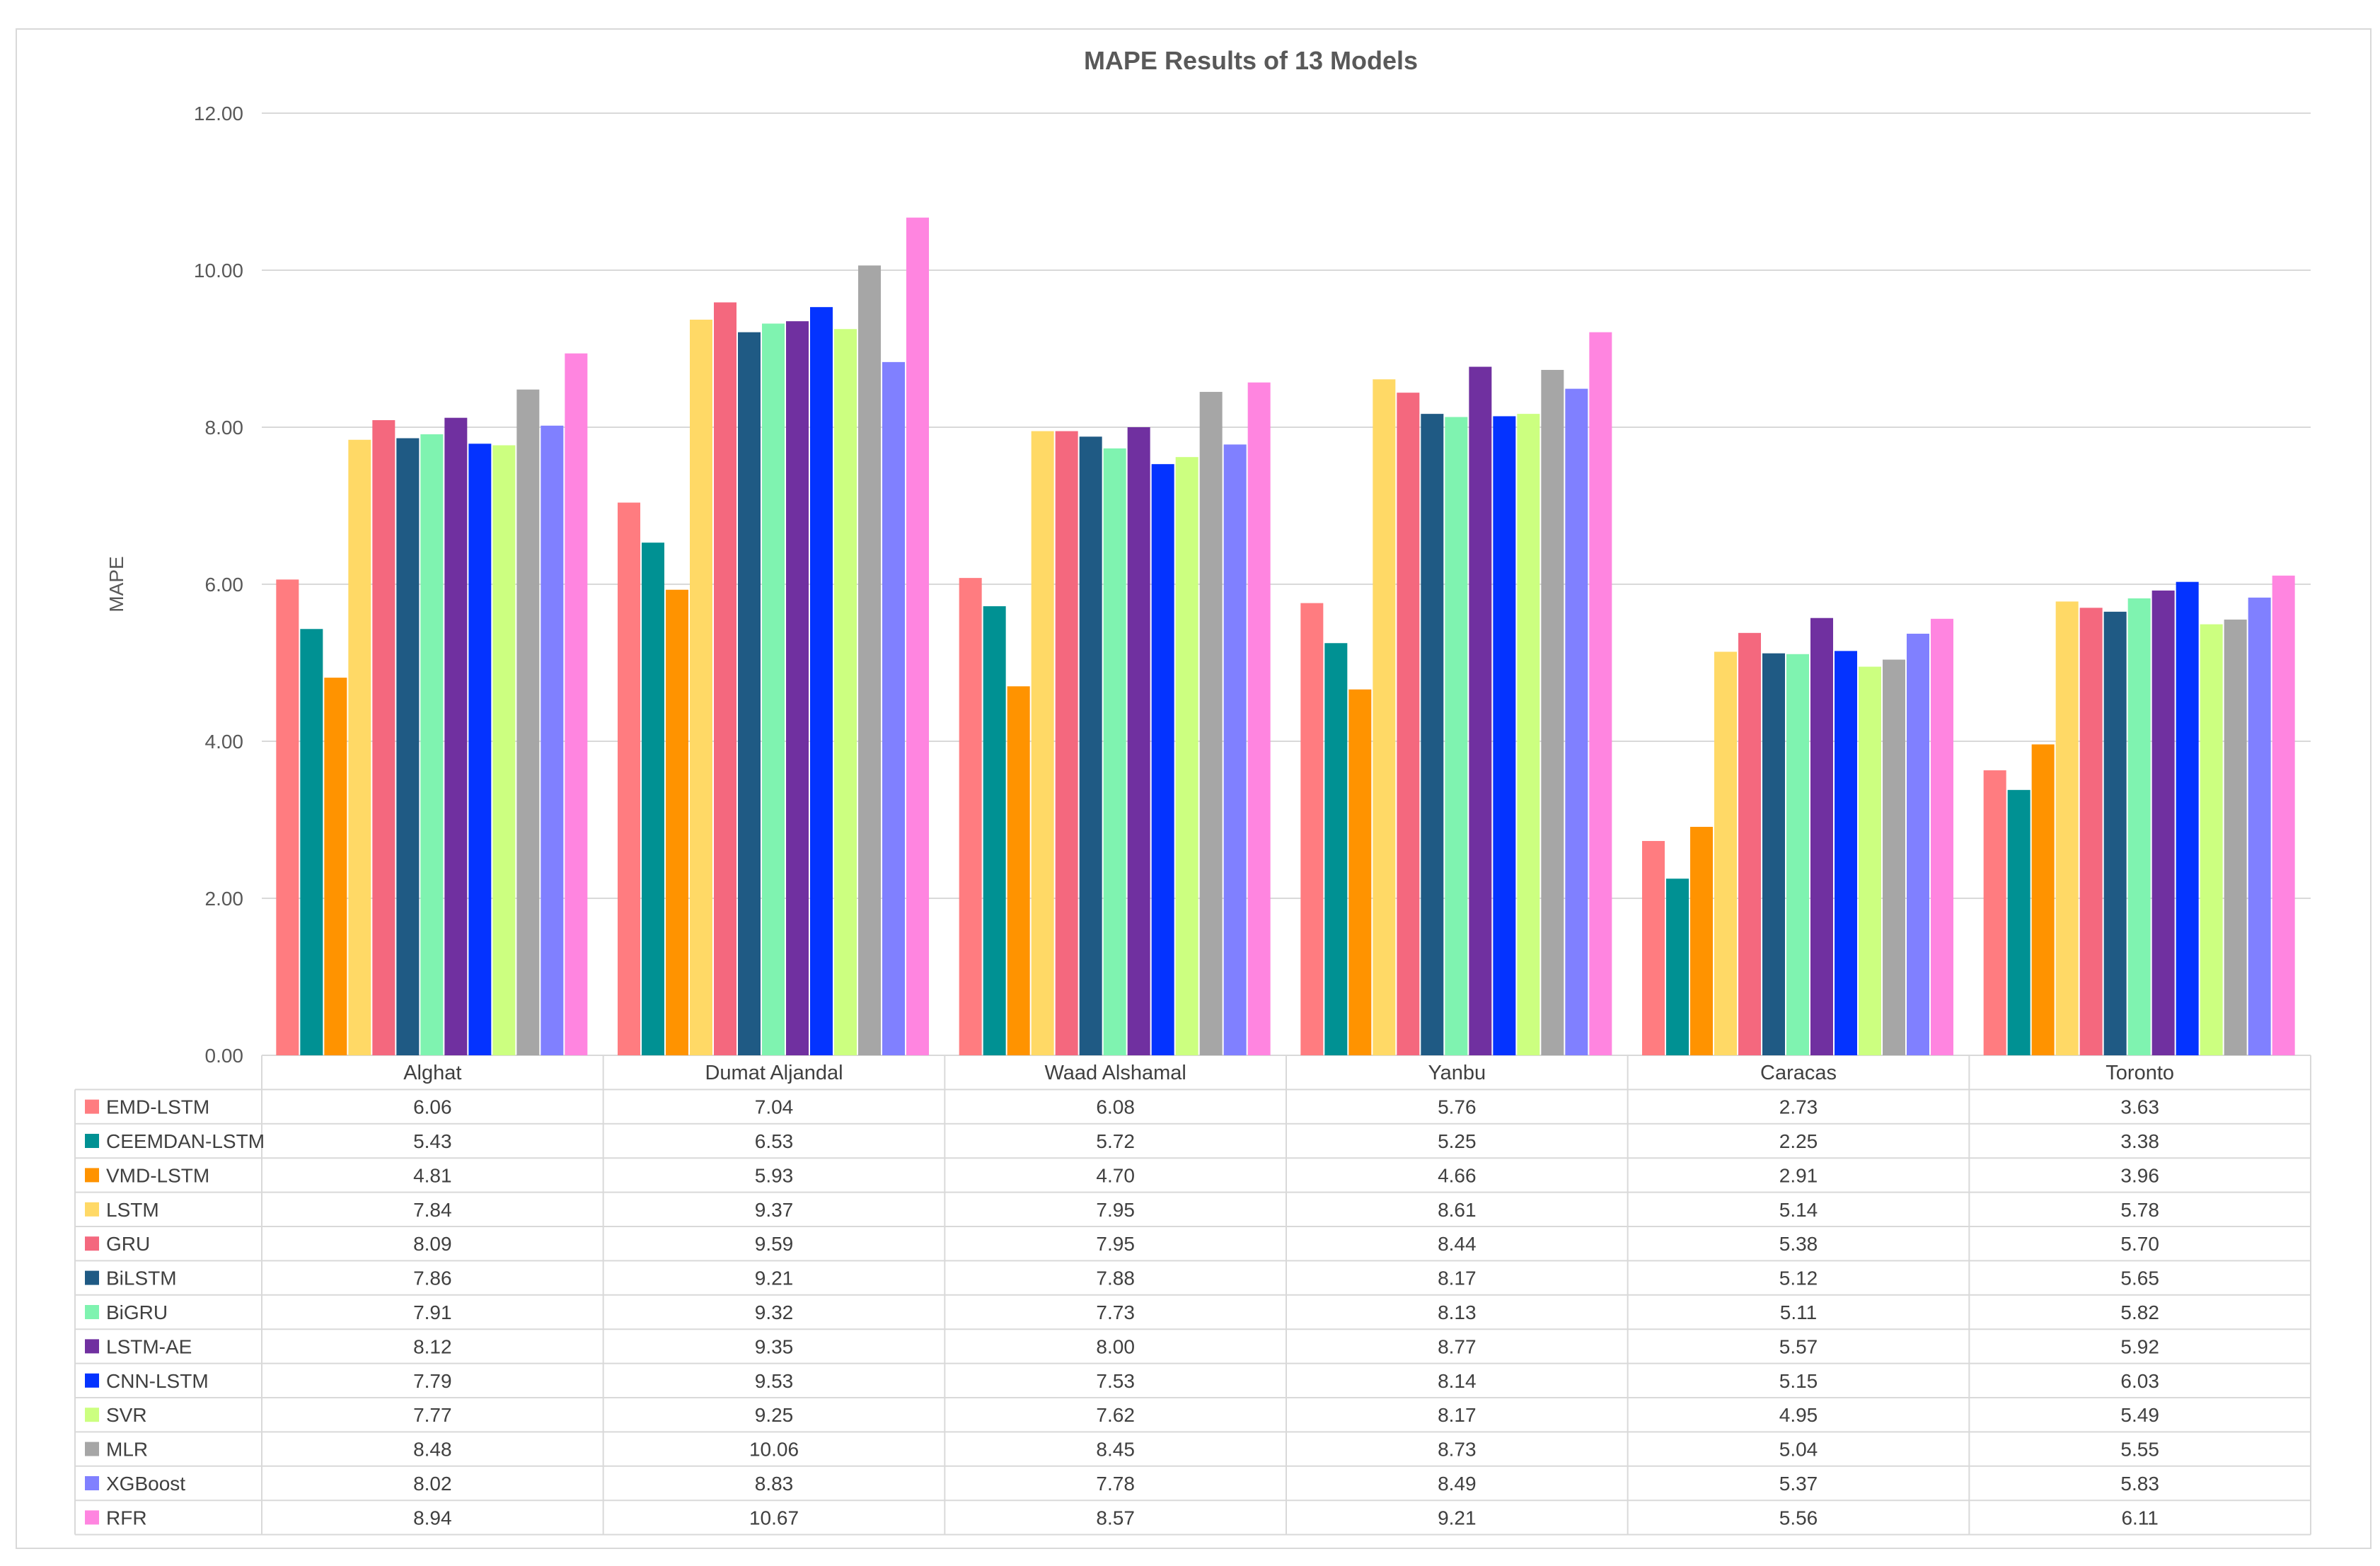  I want to click on data-label: 5.57, so click(1798, 1346).